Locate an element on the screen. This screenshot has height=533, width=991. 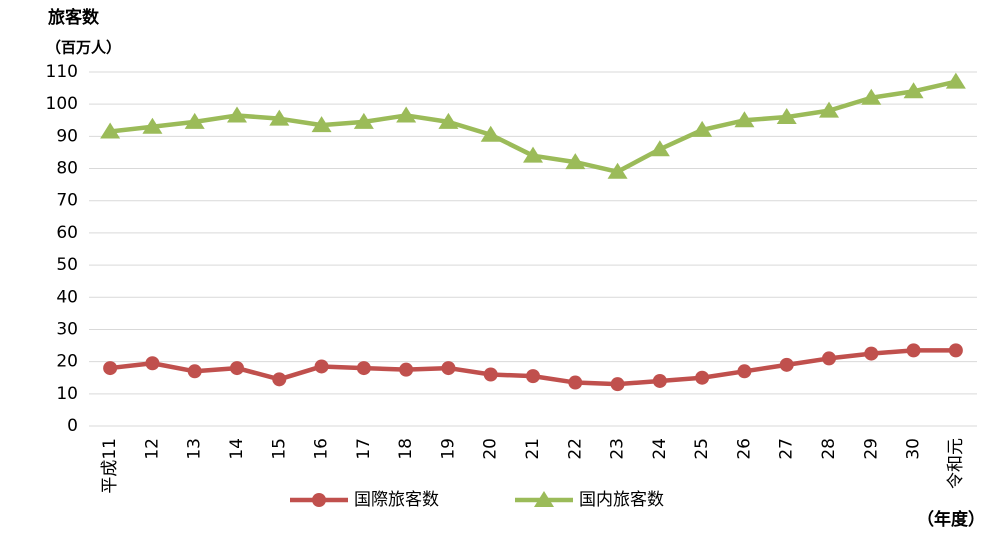
x-tick-label: 24 is located at coordinates (660, 449).